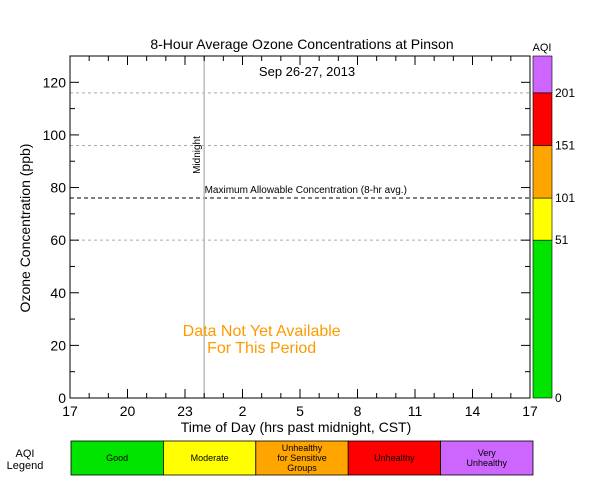  I want to click on legend-label: Very, so click(487, 453).